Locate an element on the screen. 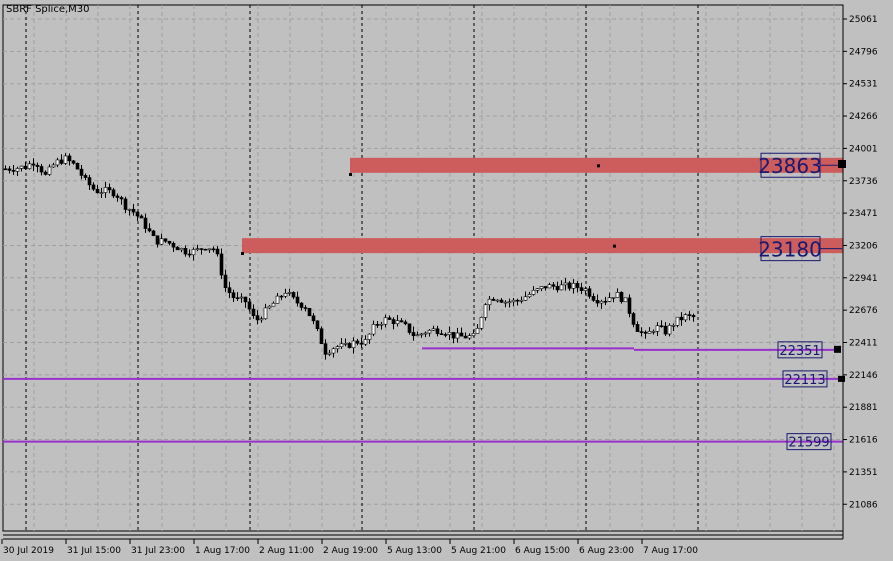 The height and width of the screenshot is (561, 893). x-tick-label: 7 Aug 17:00 is located at coordinates (670, 551).